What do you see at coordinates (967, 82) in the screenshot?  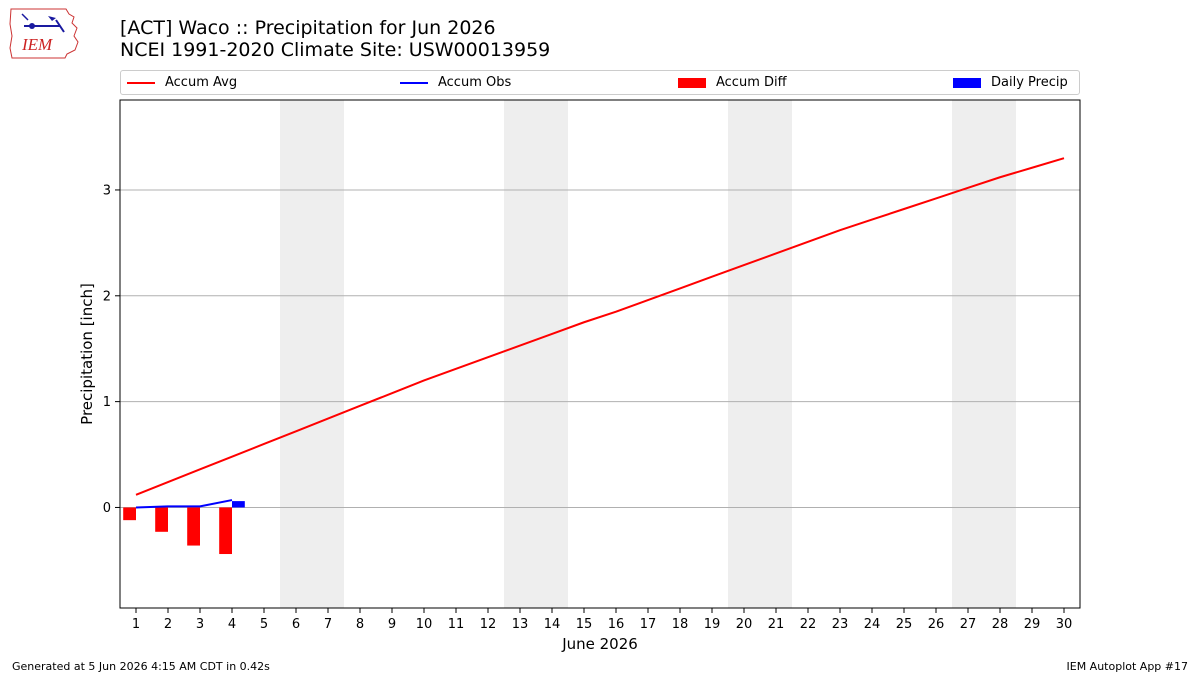 I see `legend-swatch-daily-precip` at bounding box center [967, 82].